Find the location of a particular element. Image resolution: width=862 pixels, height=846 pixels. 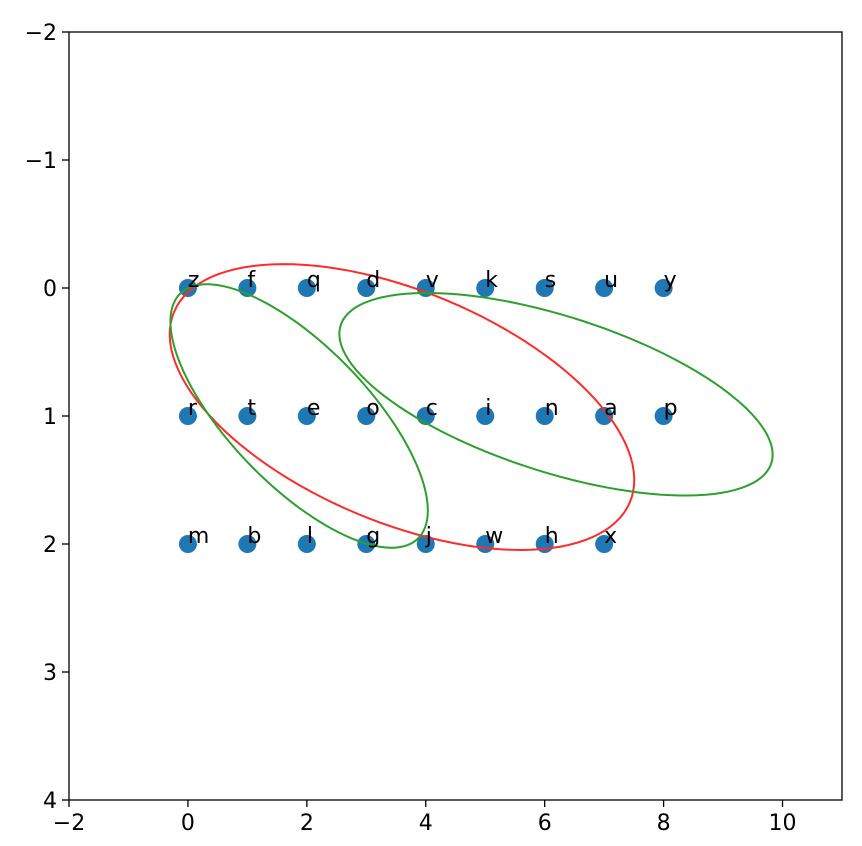

point-label: n is located at coordinates (552, 408).